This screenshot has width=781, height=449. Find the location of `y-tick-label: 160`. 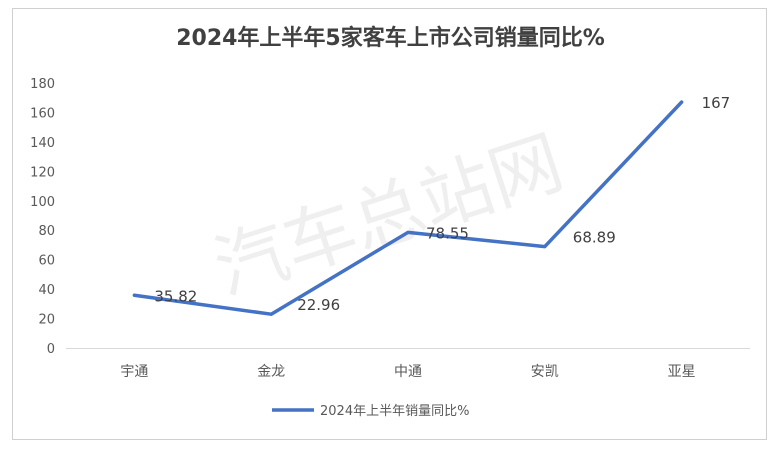

y-tick-label: 160 is located at coordinates (42, 113).